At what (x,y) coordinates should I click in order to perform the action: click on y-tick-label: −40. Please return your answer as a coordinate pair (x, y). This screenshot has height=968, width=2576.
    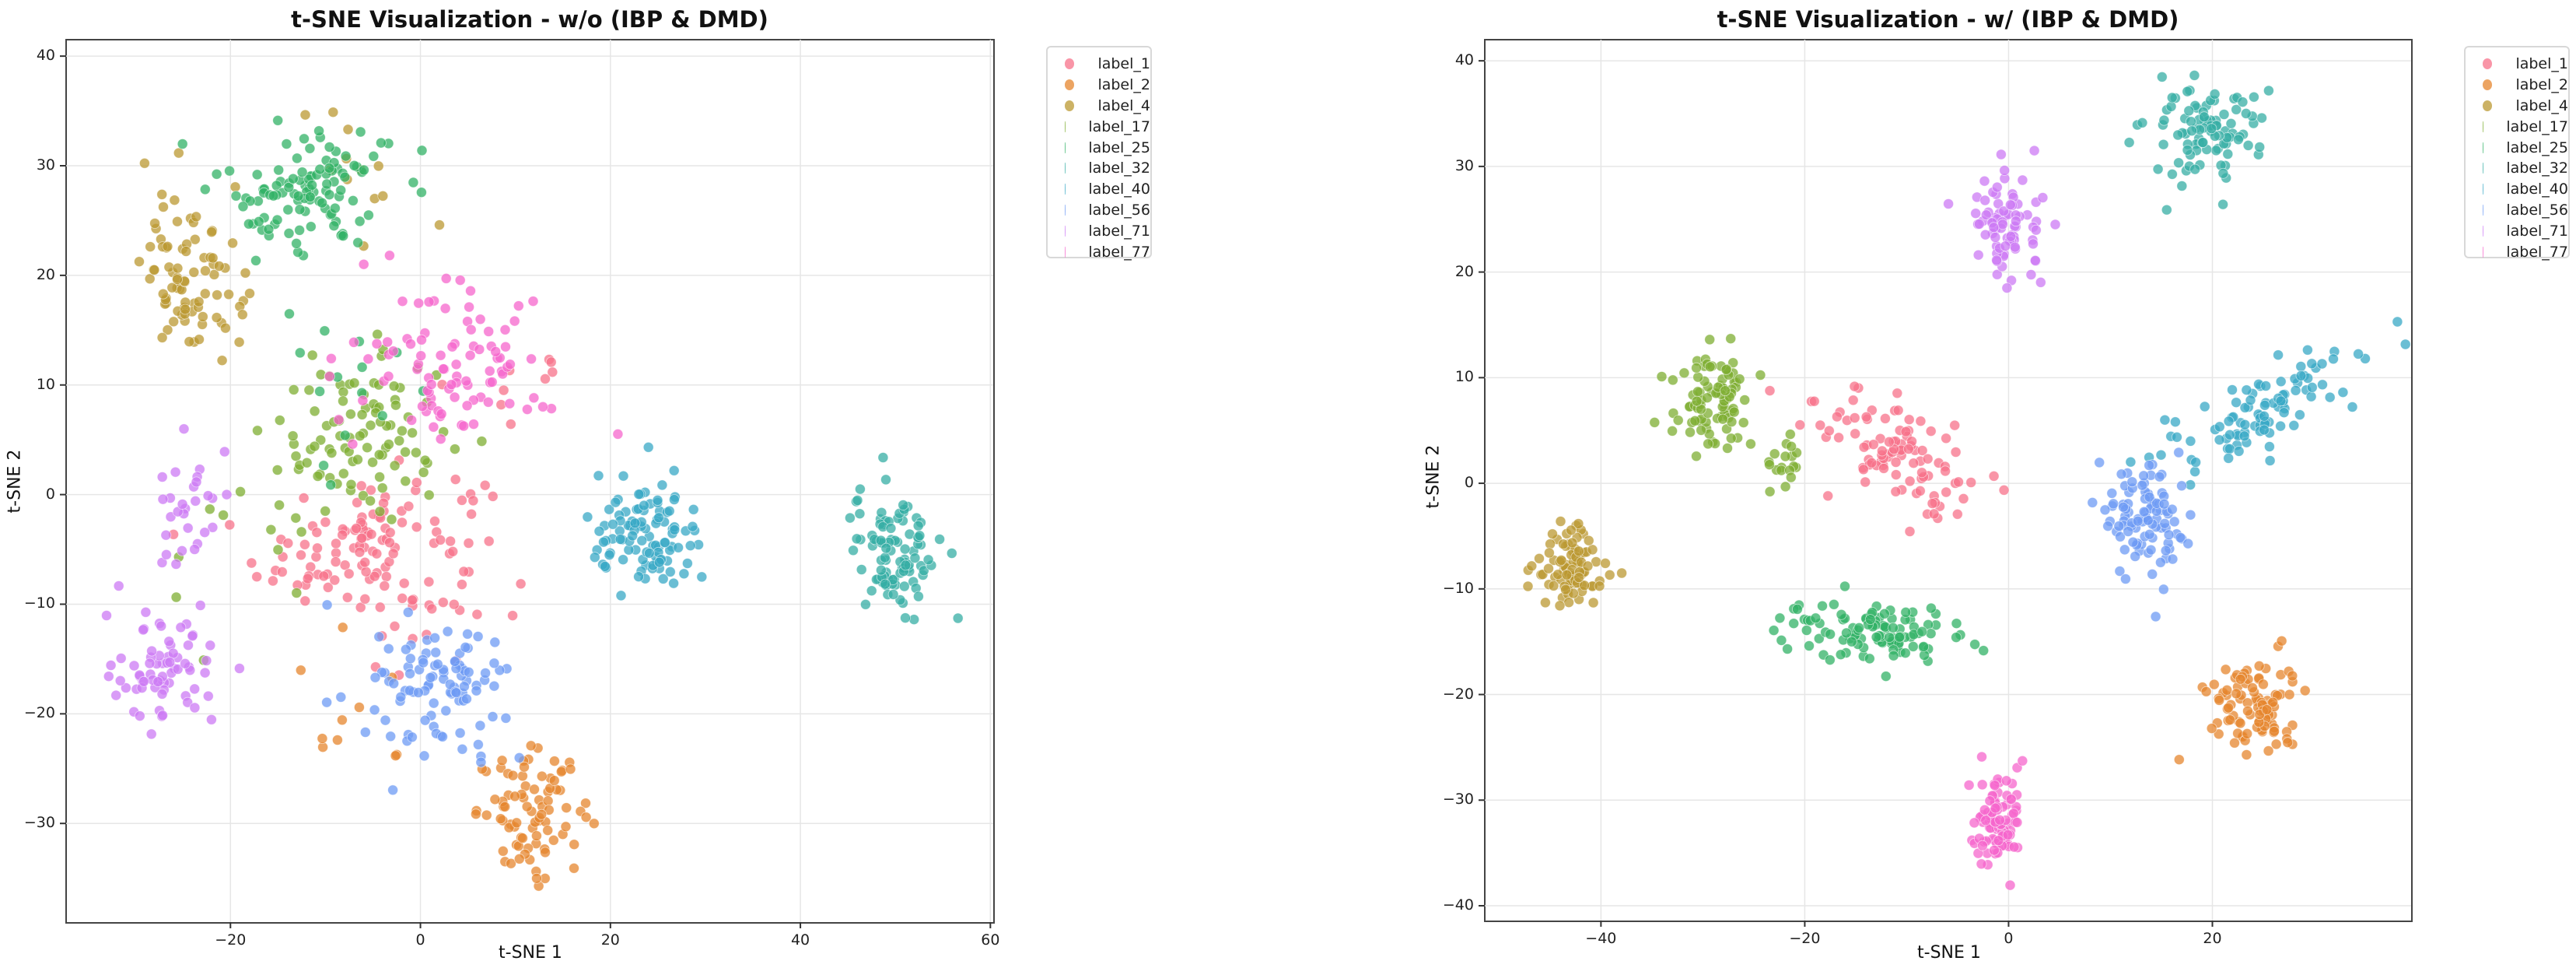
    Looking at the image, I should click on (1458, 905).